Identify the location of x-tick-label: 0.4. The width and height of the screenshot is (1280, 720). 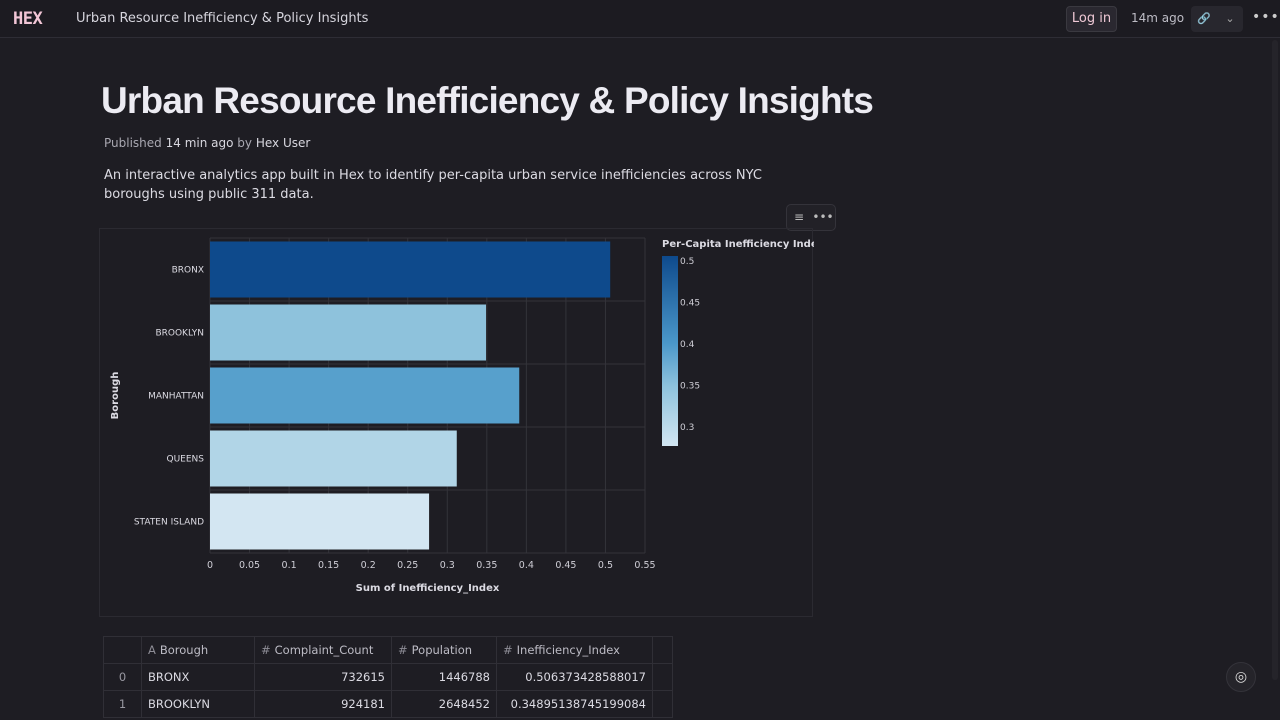
(526, 565).